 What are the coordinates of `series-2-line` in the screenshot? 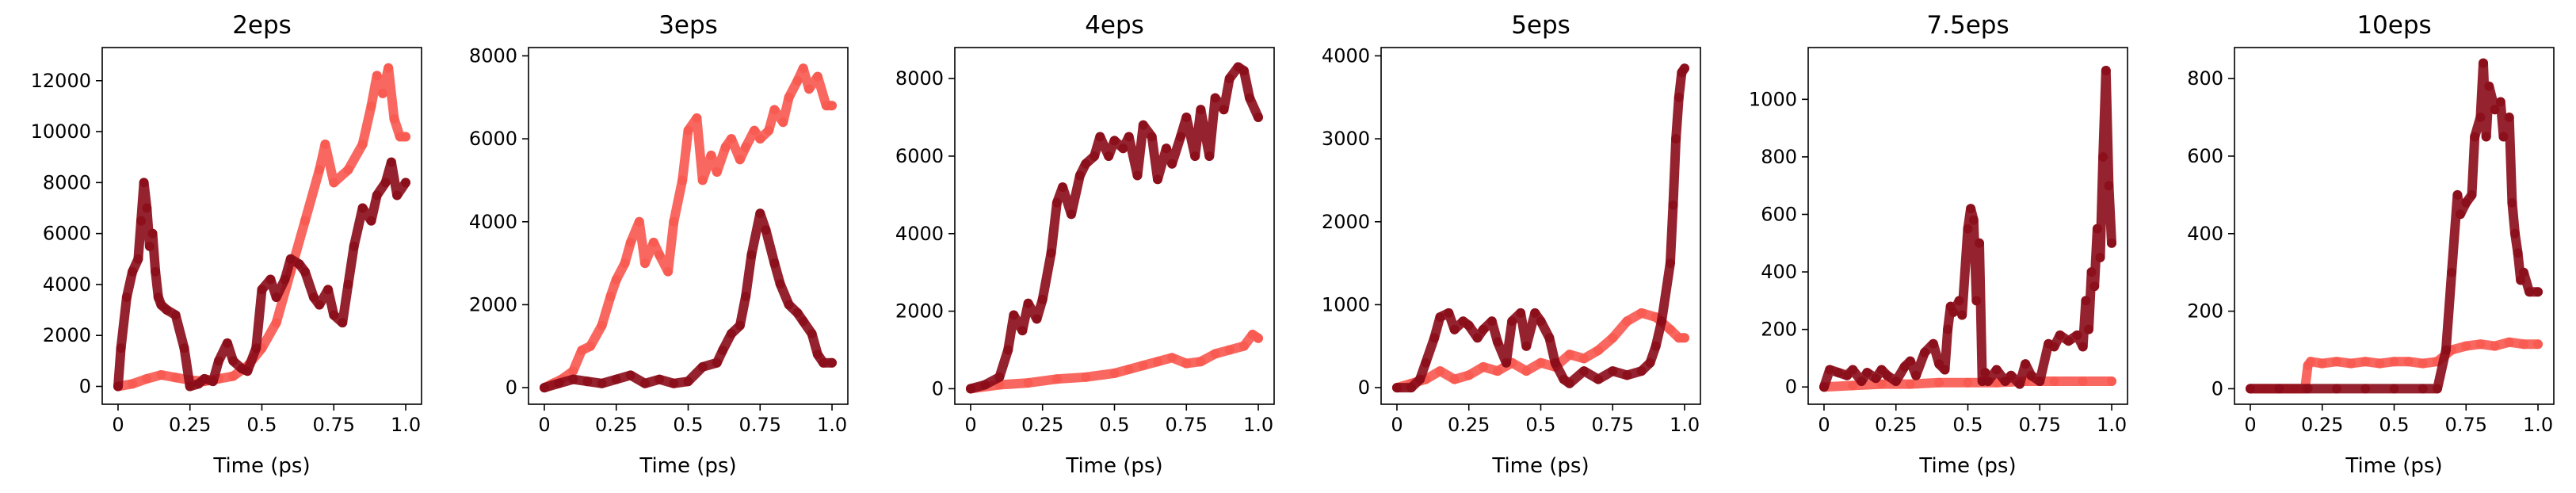 It's located at (1114, 228).